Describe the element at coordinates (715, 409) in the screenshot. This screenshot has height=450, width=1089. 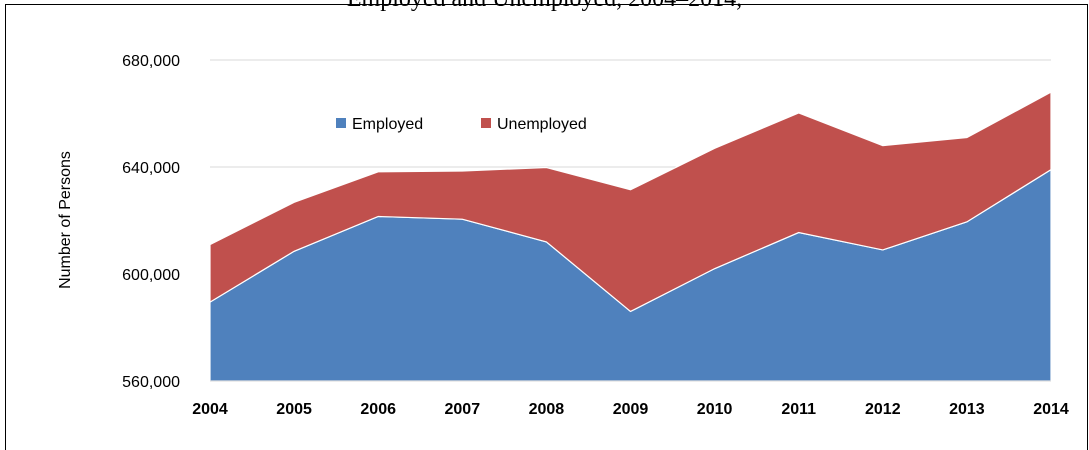
I see `x-tick-label: 2010` at that location.